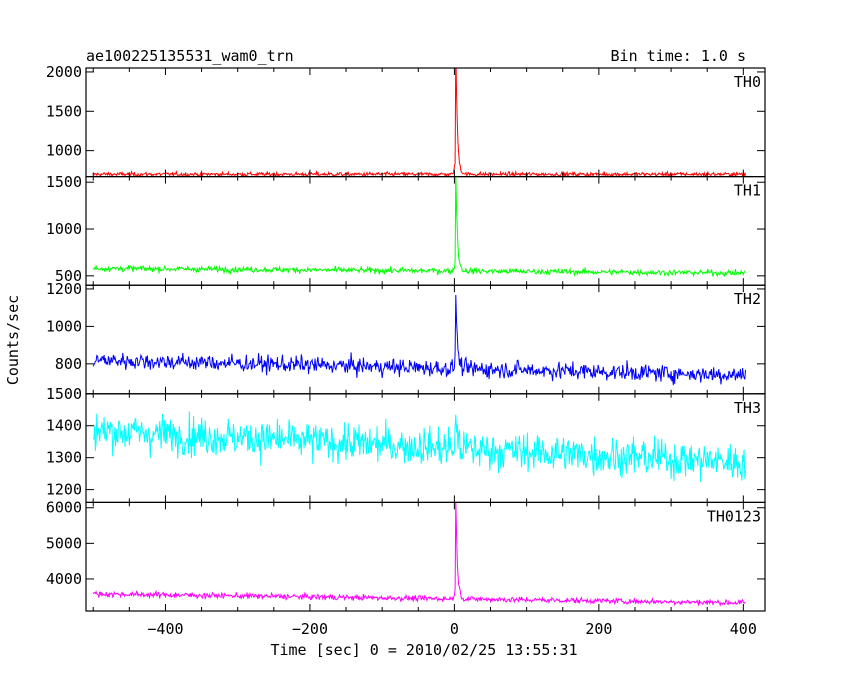  What do you see at coordinates (743, 629) in the screenshot?
I see `x-tick-label: 400` at bounding box center [743, 629].